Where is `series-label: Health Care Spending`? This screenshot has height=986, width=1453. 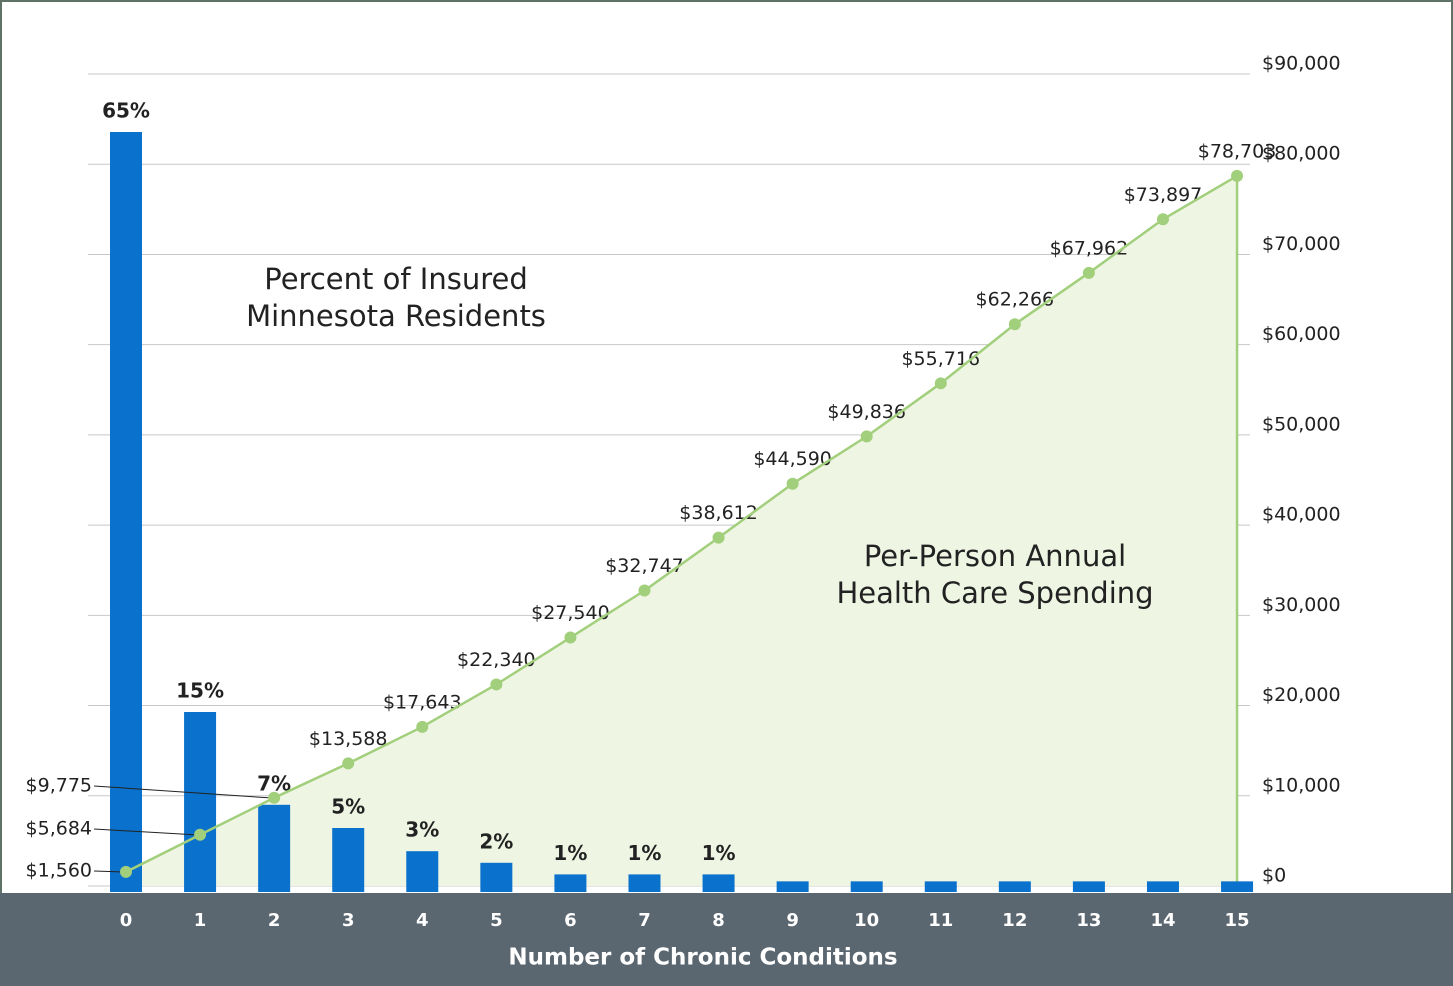 series-label: Health Care Spending is located at coordinates (994, 593).